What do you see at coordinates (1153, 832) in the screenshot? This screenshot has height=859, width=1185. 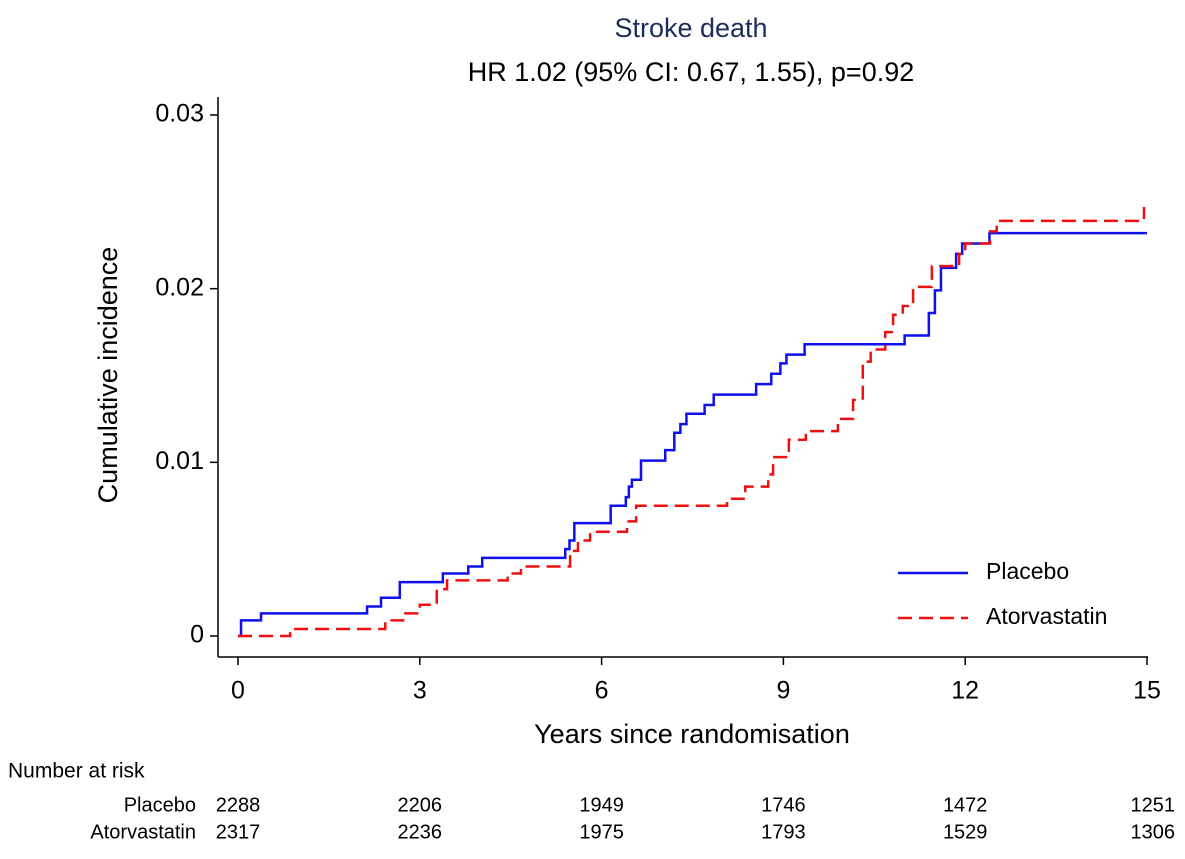 I see `risk-value: 1306` at bounding box center [1153, 832].